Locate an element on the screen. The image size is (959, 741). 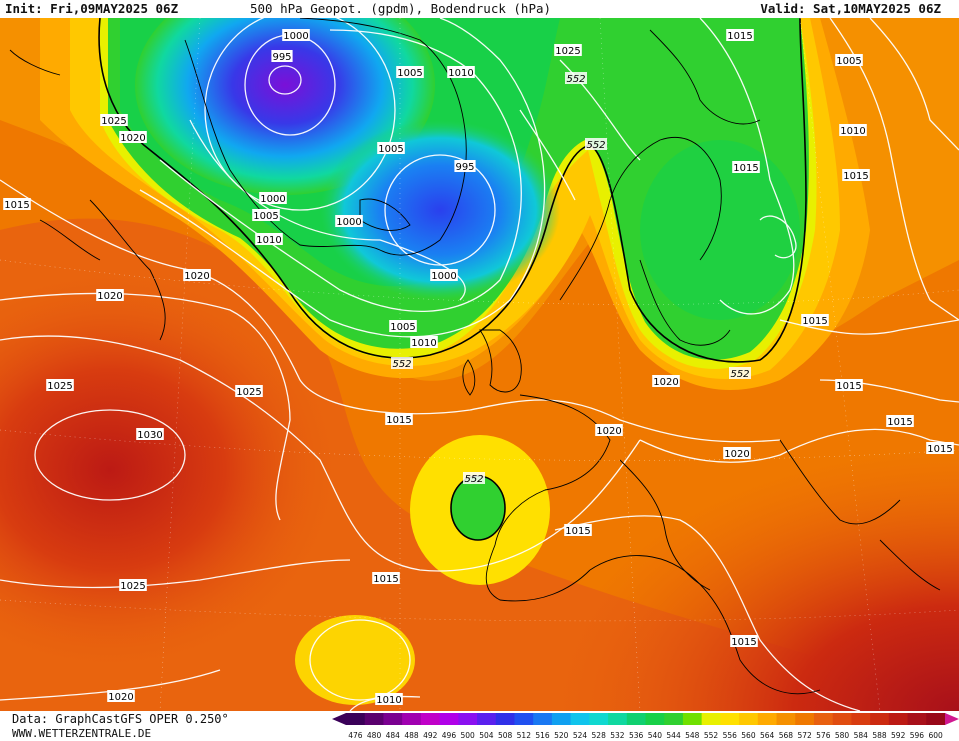
legend-tick-label: 584 is located at coordinates (861, 735).